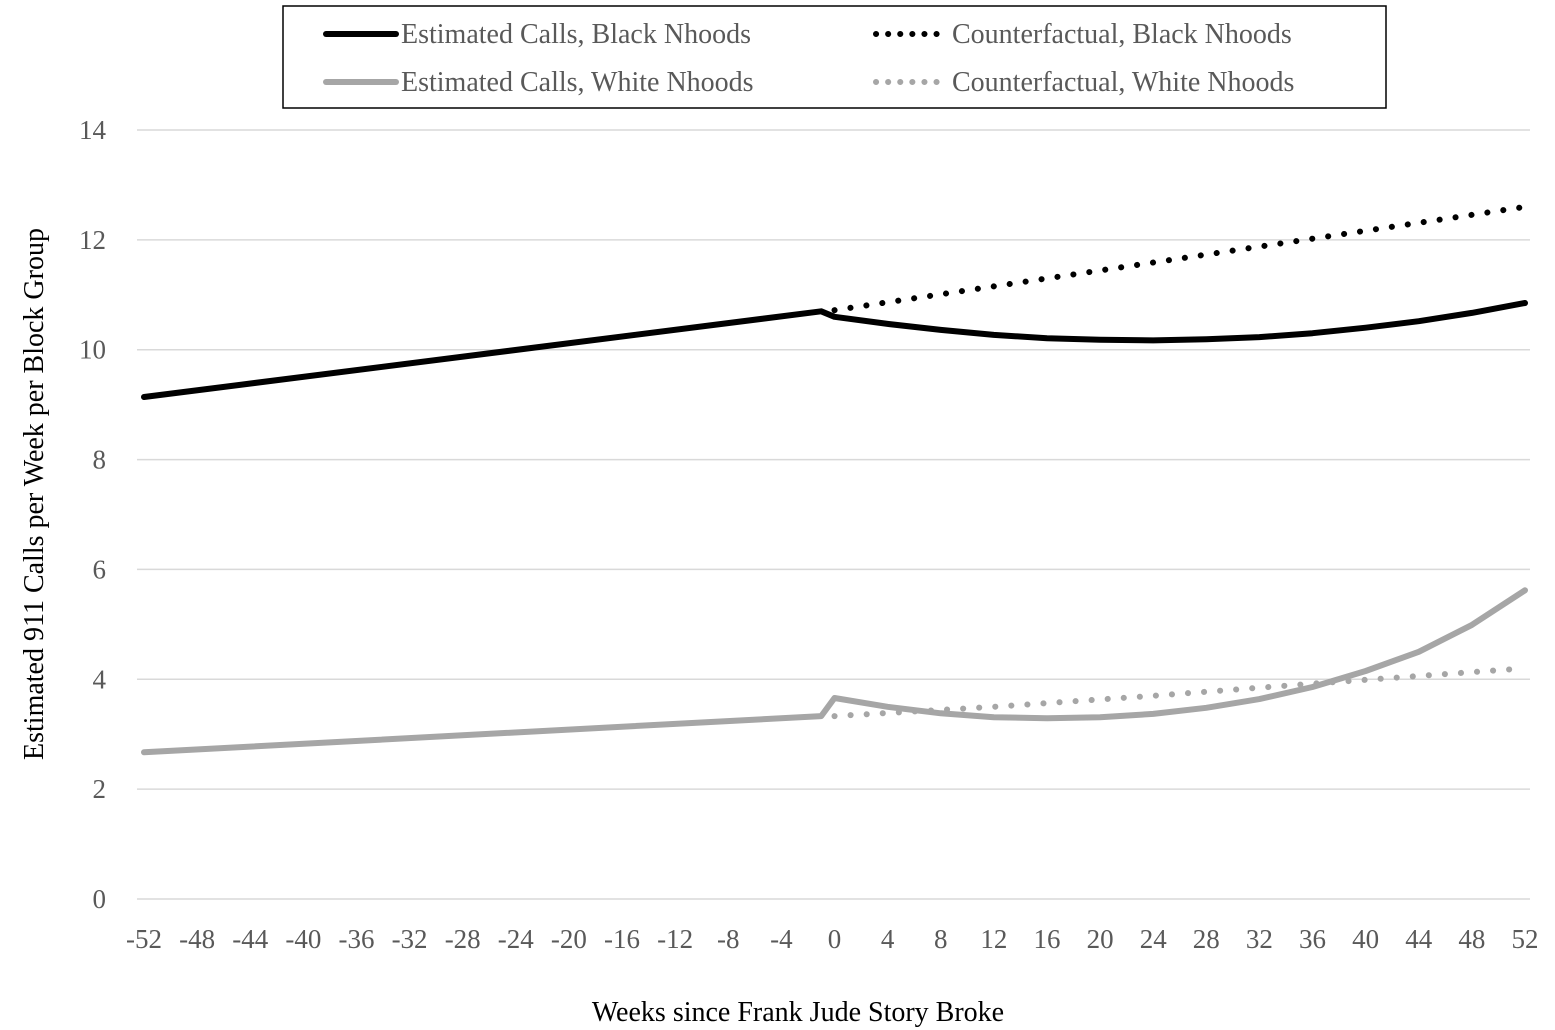 The width and height of the screenshot is (1555, 1030). What do you see at coordinates (798, 1012) in the screenshot?
I see `x-axis-title: Weeks since Frank Jude Story Broke` at bounding box center [798, 1012].